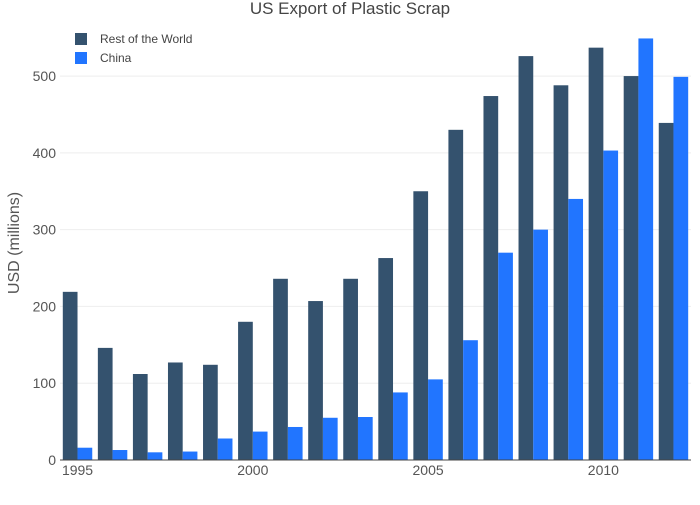  What do you see at coordinates (116, 58) in the screenshot?
I see `legend-label: China` at bounding box center [116, 58].